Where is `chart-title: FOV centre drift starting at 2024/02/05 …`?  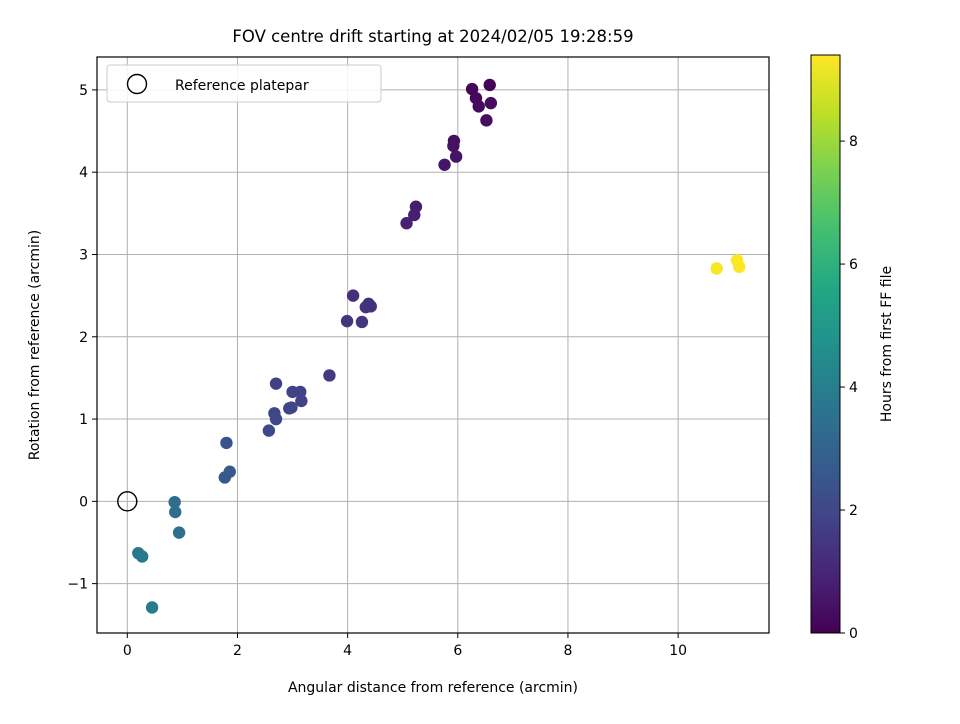 chart-title: FOV centre drift starting at 2024/02/05 … is located at coordinates (432, 36).